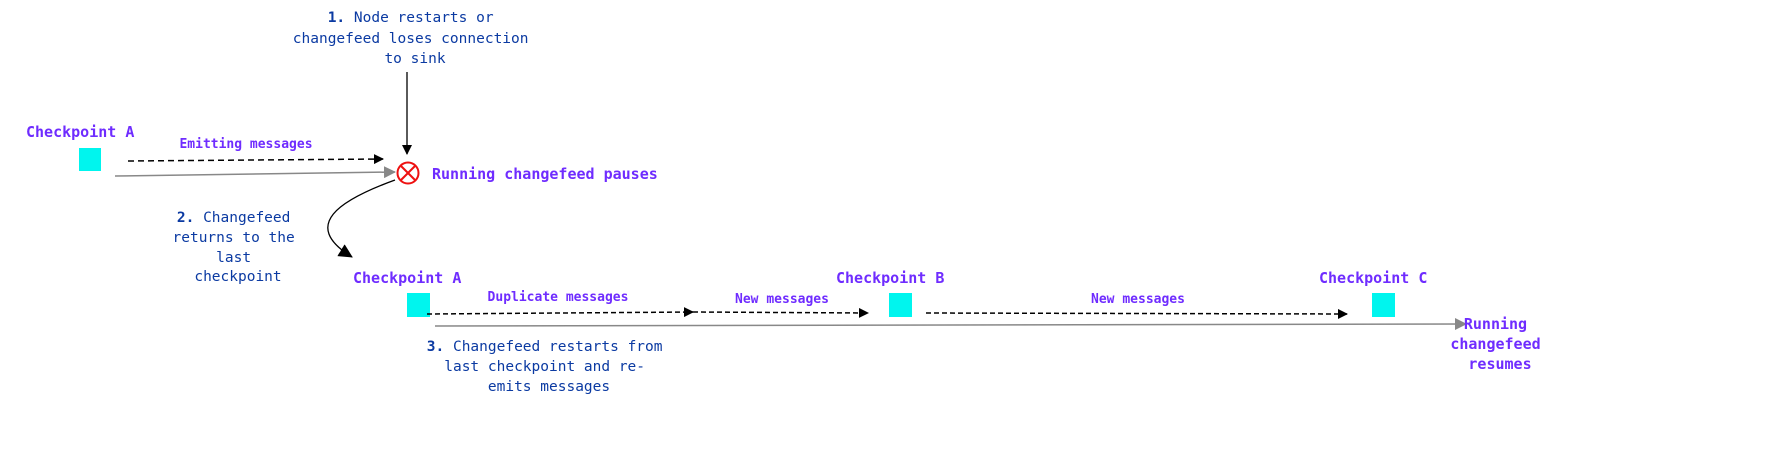 The image size is (1779, 451). Describe the element at coordinates (1373, 278) in the screenshot. I see `checkpoint-c-label: Checkpoint C` at that location.